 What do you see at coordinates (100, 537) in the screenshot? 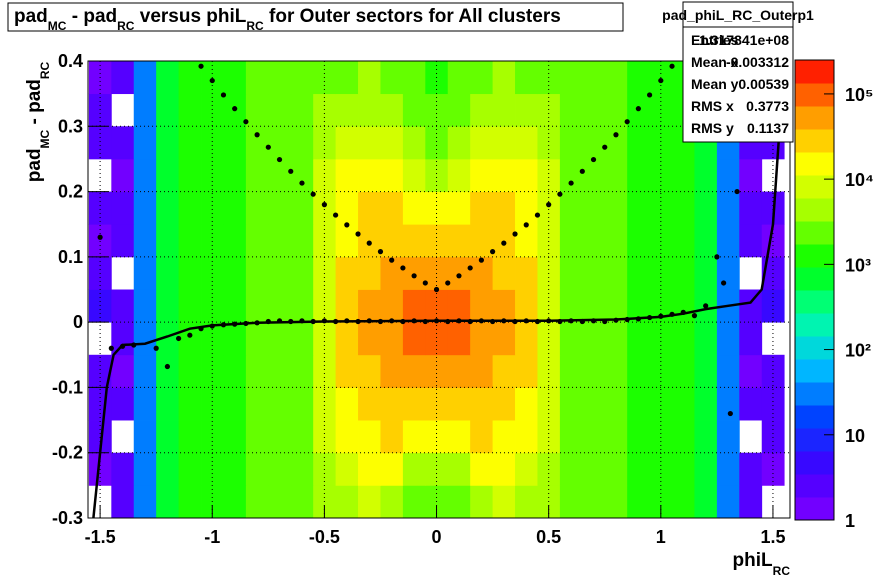
I see `x-tick-label: -1.5` at bounding box center [100, 537].